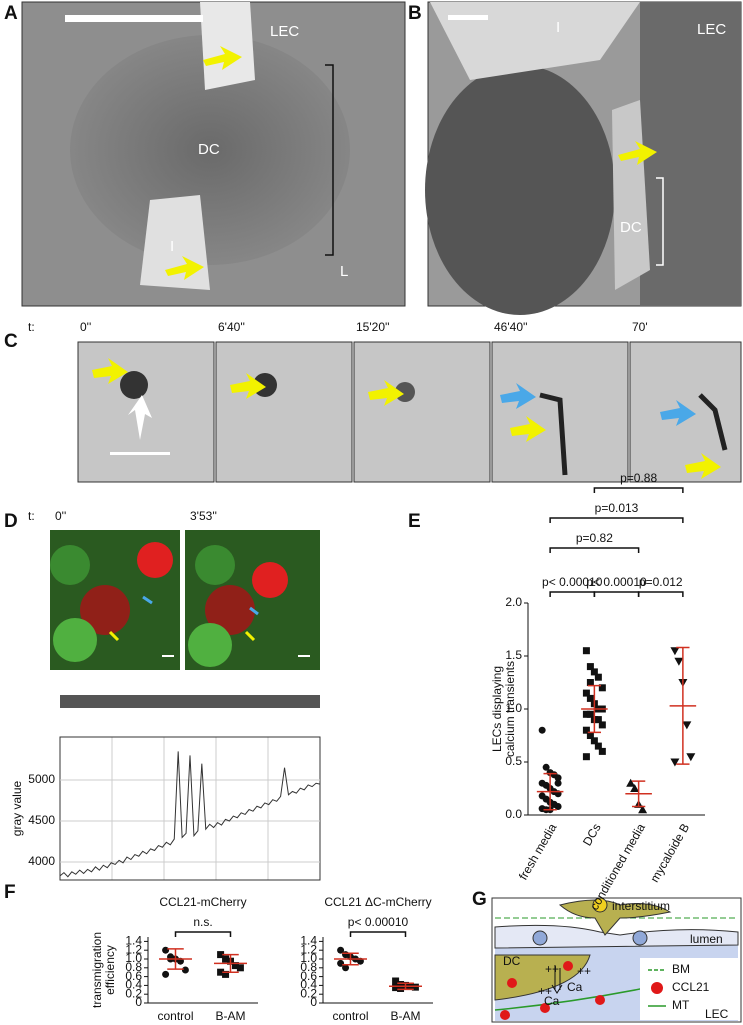 This screenshot has height=1025, width=743. Describe the element at coordinates (641, 906) in the screenshot. I see `annotation: interstitium` at that location.